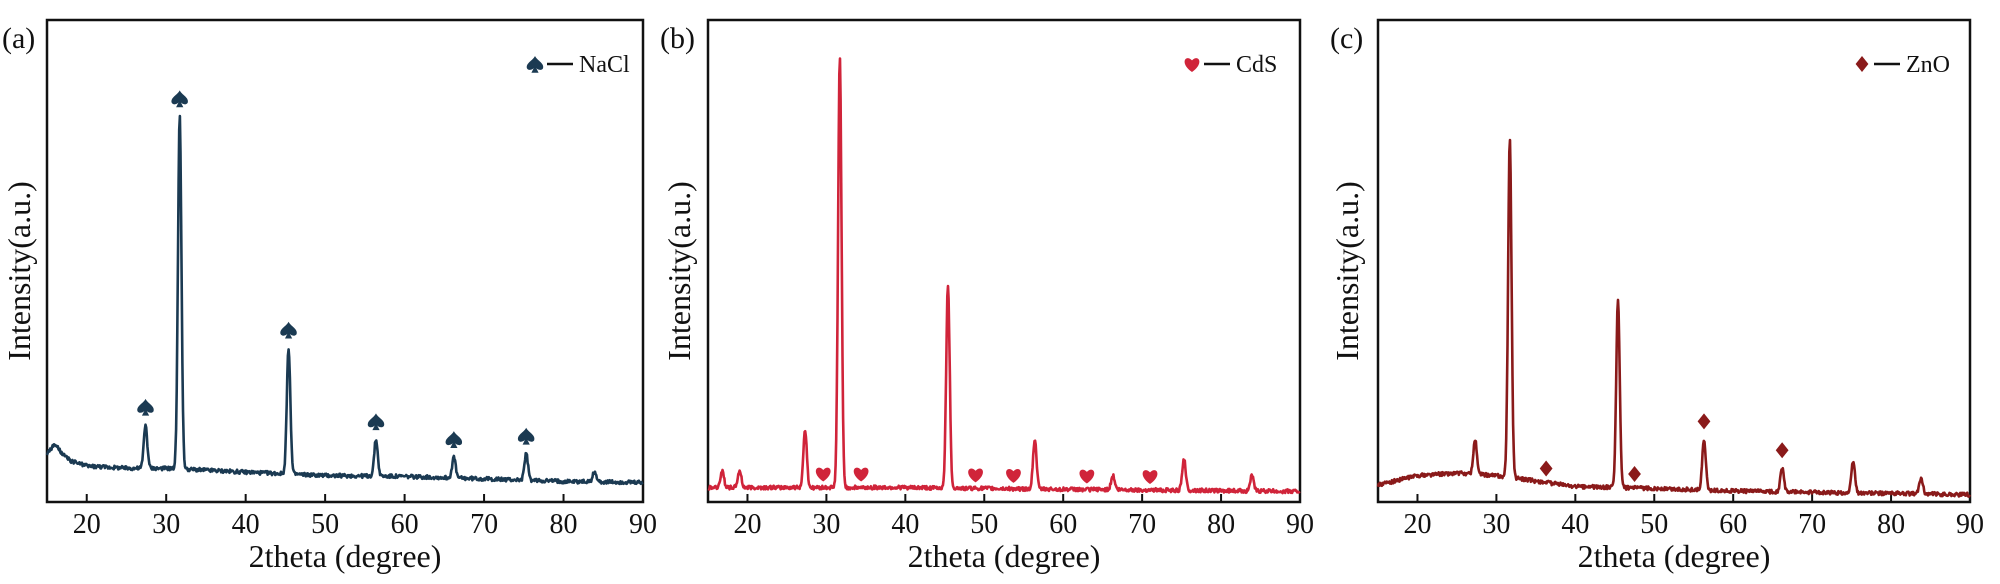 The width and height of the screenshot is (2000, 584). What do you see at coordinates (535, 64) in the screenshot?
I see `legend-spade-icon` at bounding box center [535, 64].